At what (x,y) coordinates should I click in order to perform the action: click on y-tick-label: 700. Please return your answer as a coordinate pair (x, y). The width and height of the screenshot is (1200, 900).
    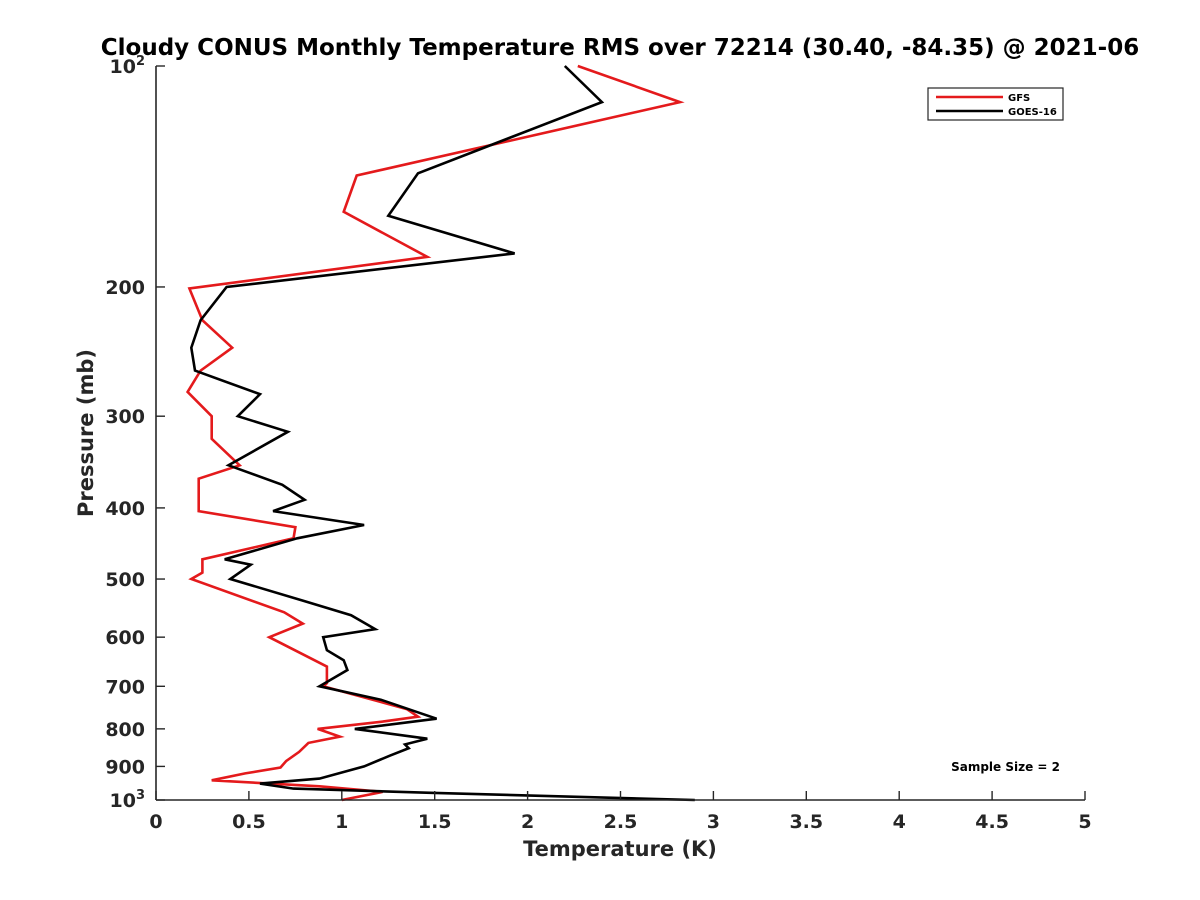
    Looking at the image, I should click on (125, 687).